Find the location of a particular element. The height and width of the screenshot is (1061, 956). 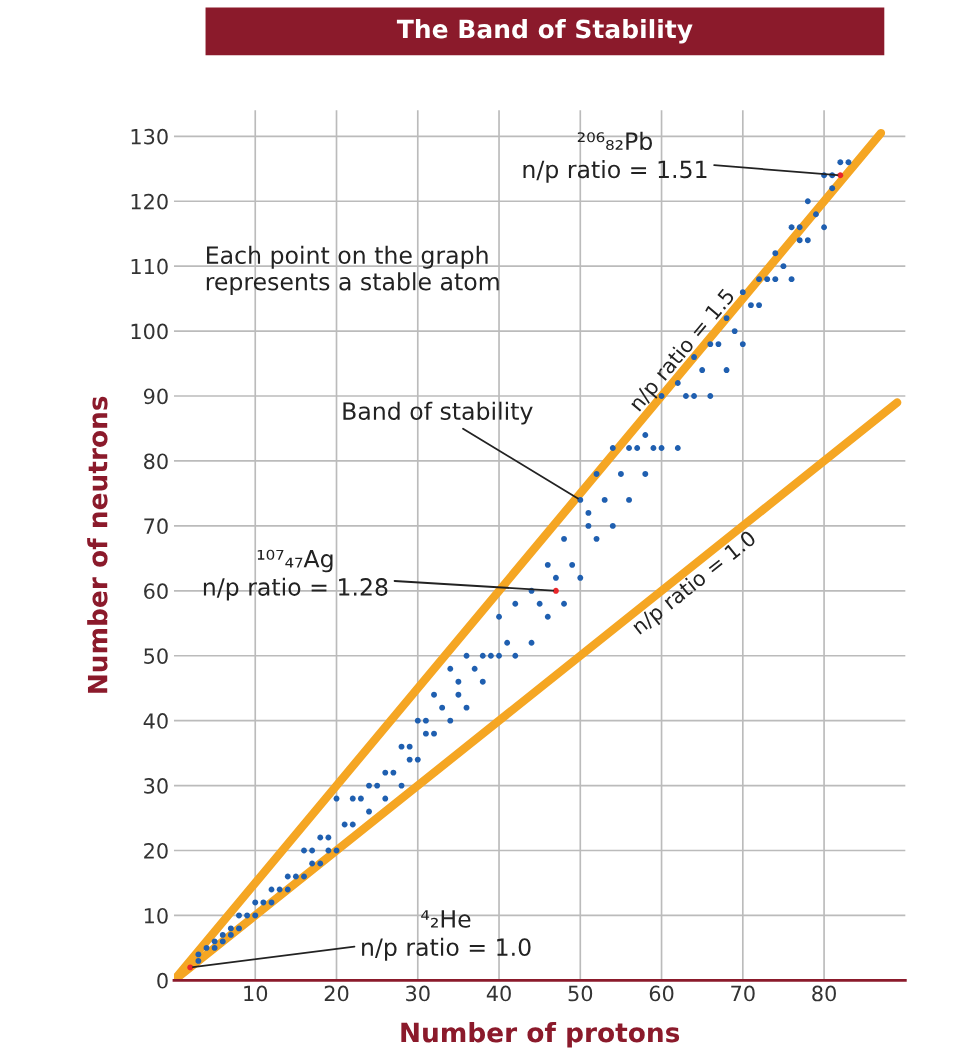

y-tick-label: 130 is located at coordinates (149, 136).